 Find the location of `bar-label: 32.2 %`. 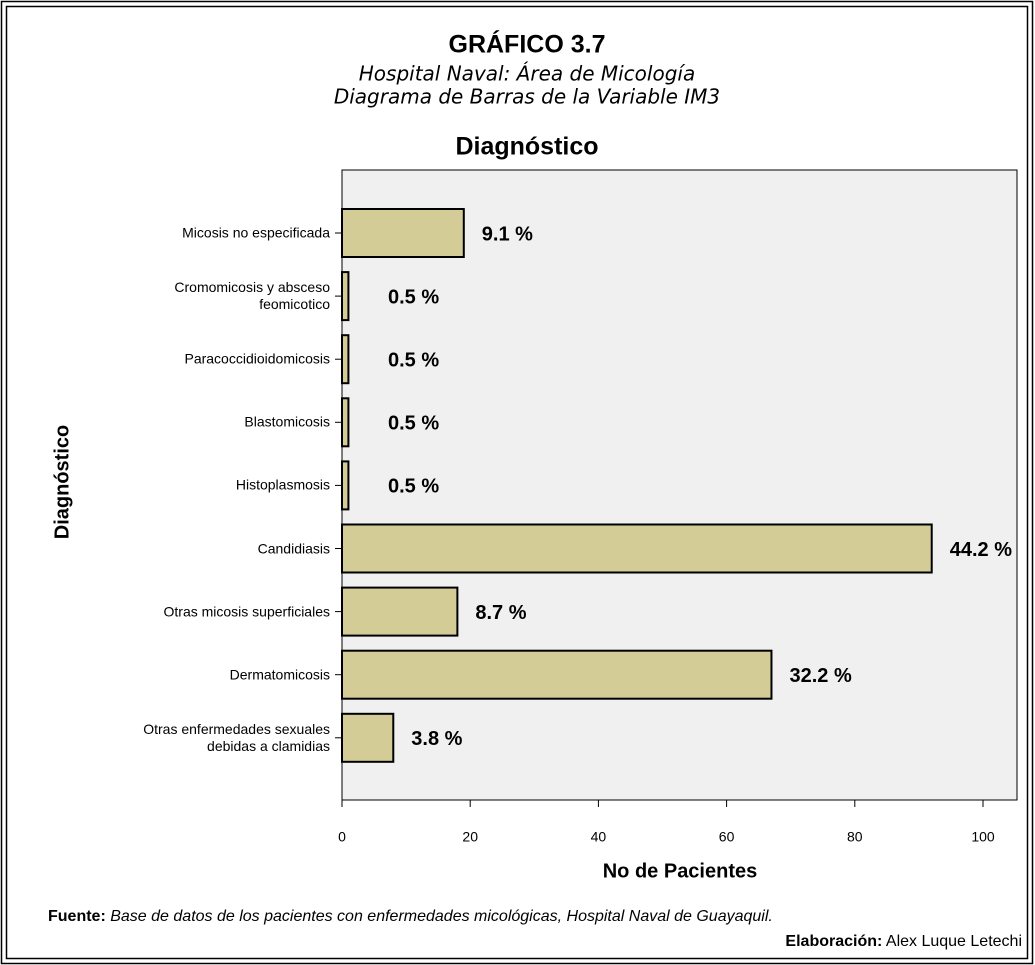

bar-label: 32.2 % is located at coordinates (820, 676).